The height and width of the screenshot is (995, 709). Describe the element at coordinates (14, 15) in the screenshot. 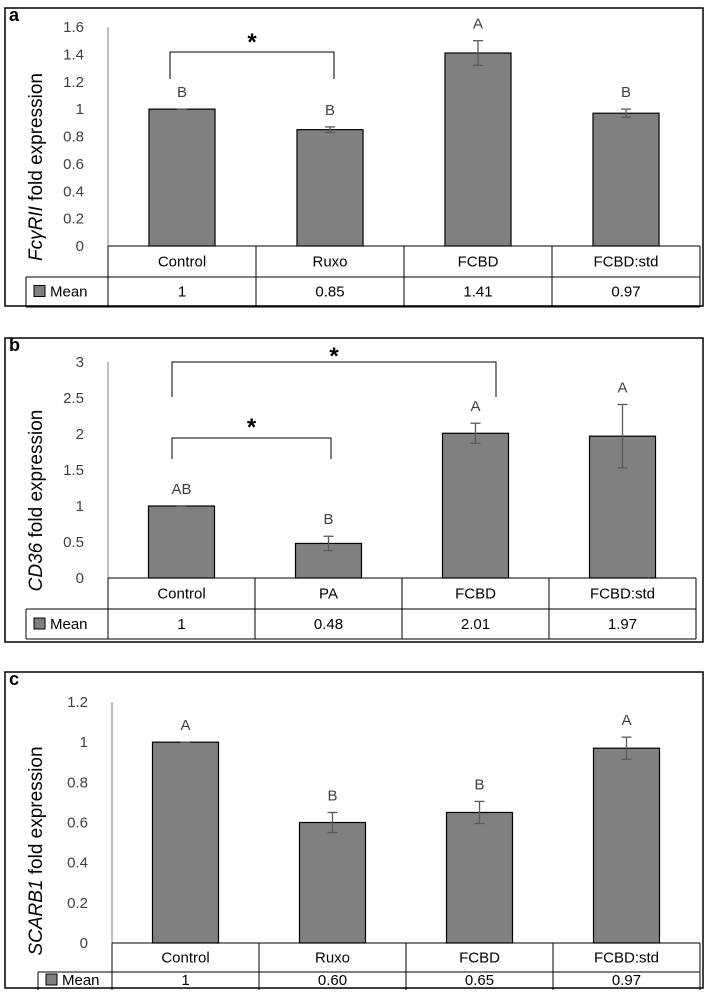

I see `panel-letter: a` at that location.